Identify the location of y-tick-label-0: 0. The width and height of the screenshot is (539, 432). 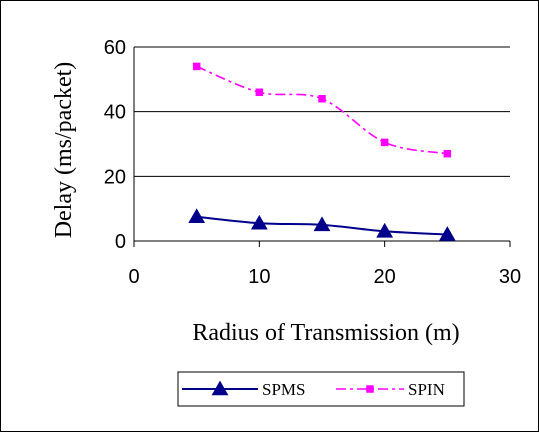
(120, 242).